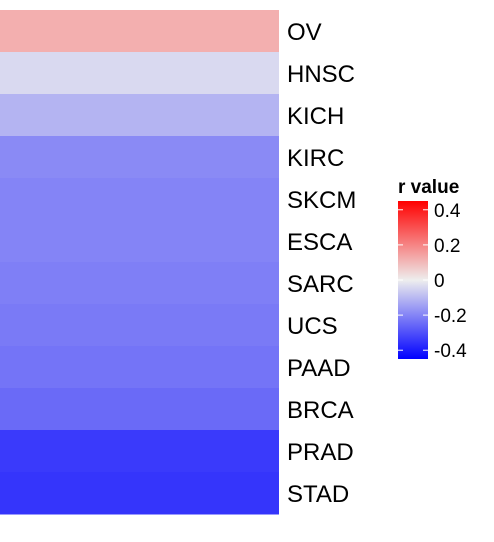 Image resolution: width=494 pixels, height=542 pixels. I want to click on legend-tick-label: 0.4, so click(447, 211).